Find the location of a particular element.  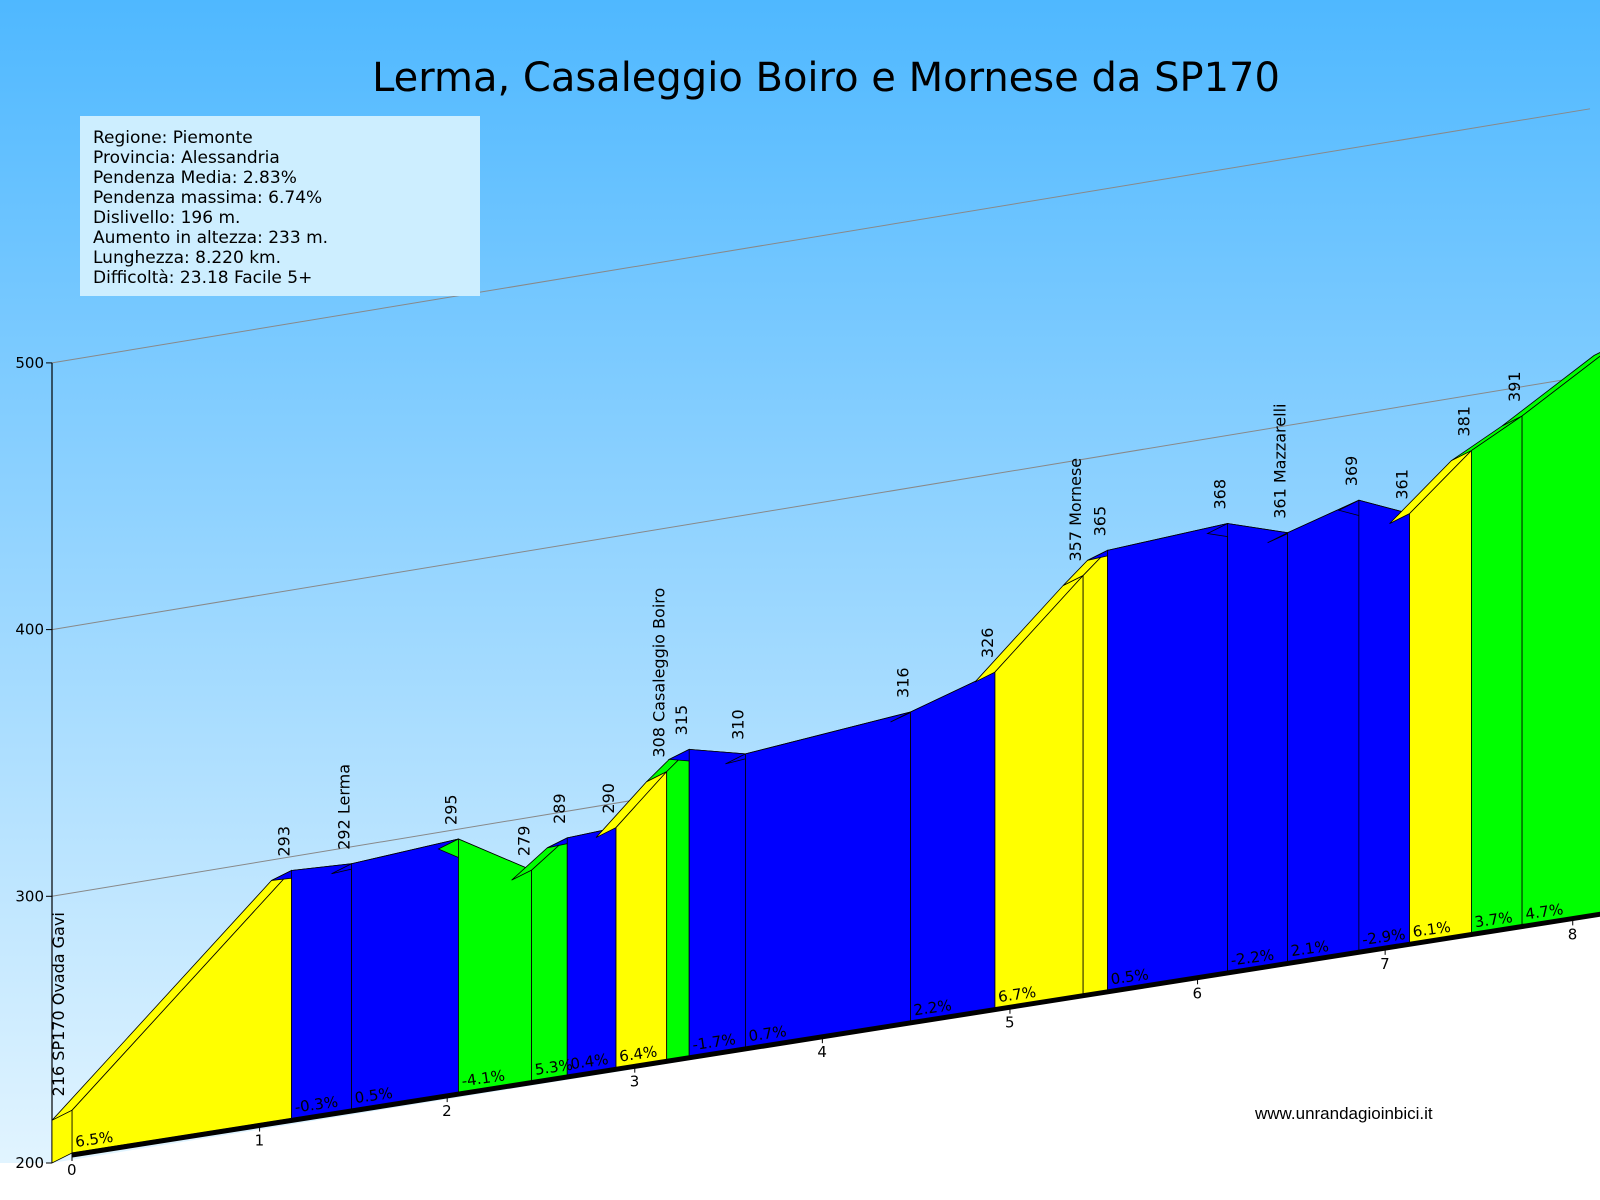

y-tick-label: 500 is located at coordinates (29, 363).